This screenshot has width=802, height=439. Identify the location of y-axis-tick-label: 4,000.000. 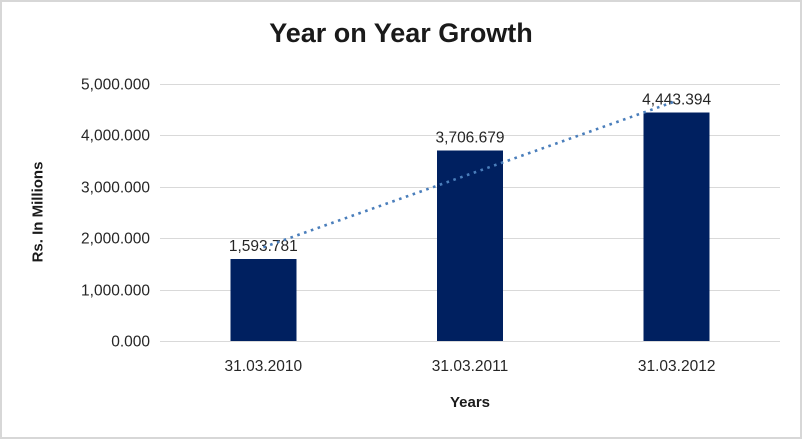
(115, 136).